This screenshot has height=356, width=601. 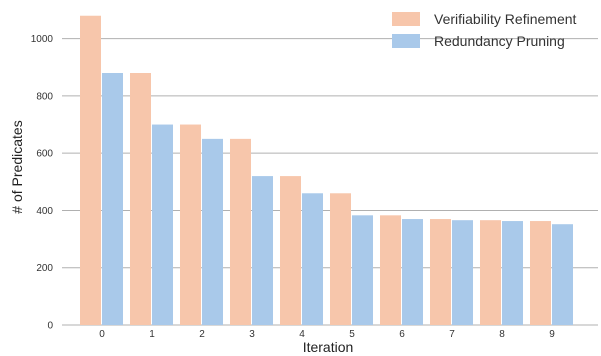 What do you see at coordinates (17, 166) in the screenshot?
I see `y-axis-label: # of Predicates` at bounding box center [17, 166].